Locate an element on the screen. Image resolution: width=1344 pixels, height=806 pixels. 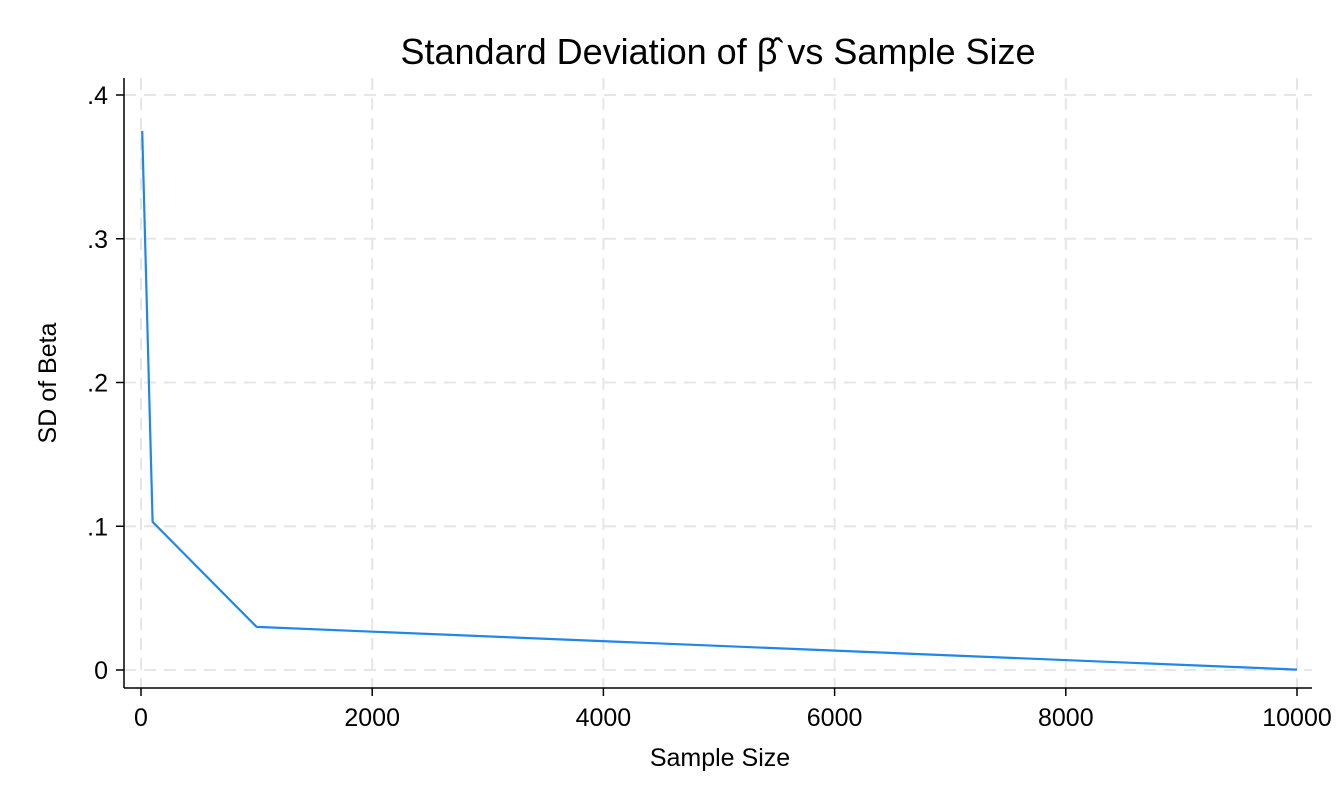
x-tick-label-2: 4000 is located at coordinates (604, 718).